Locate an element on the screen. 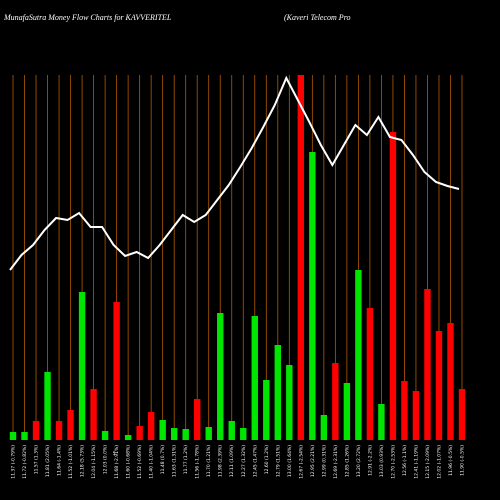  x-tick-label: 12.02 (-1.07%) is located at coordinates (439, 462).